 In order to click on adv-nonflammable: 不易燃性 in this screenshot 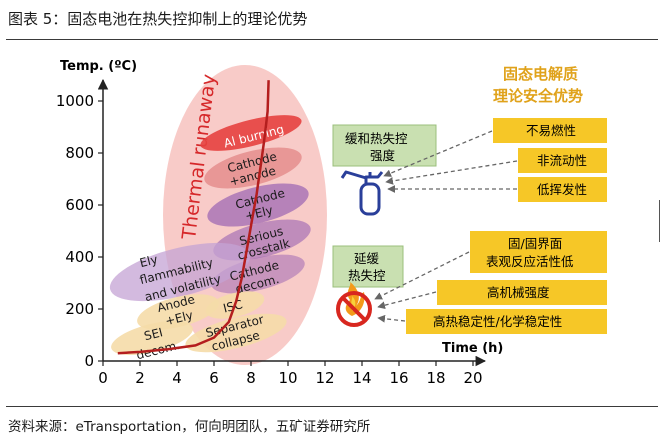, I will do `click(551, 130)`.